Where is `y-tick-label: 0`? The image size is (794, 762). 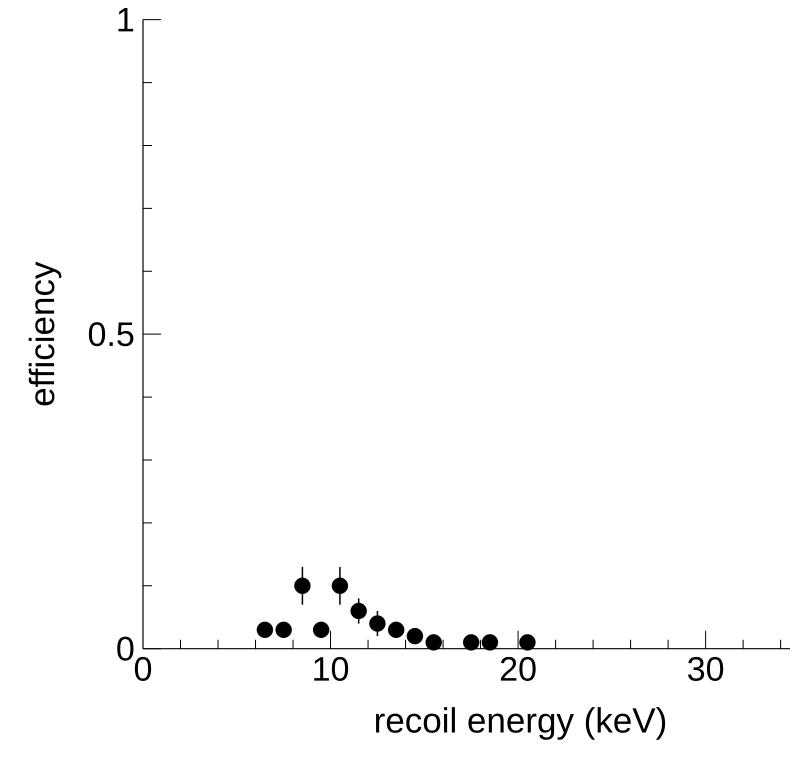 y-tick-label: 0 is located at coordinates (125, 648).